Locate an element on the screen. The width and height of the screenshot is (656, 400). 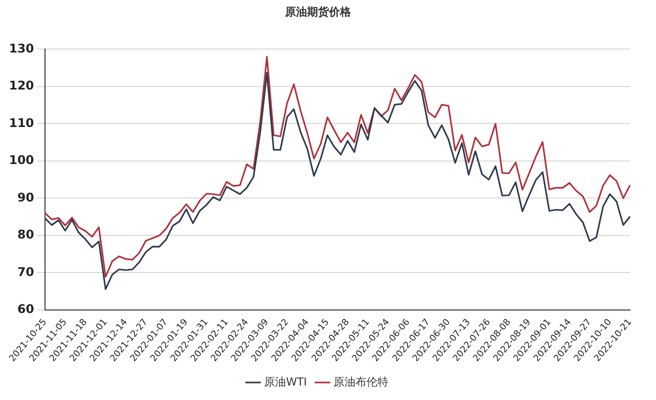
y-tick-label: 80 is located at coordinates (25, 235).